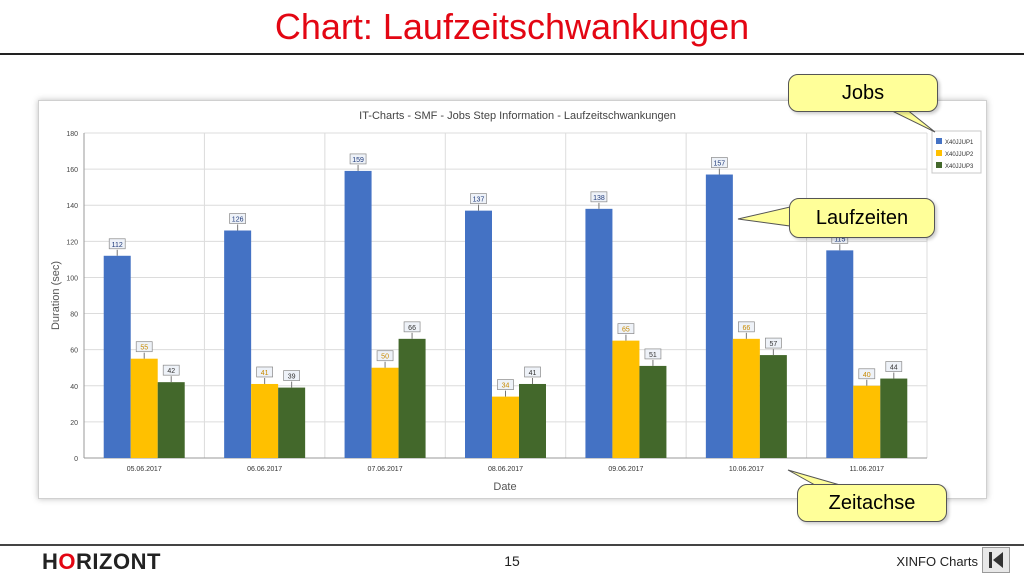 The height and width of the screenshot is (577, 1024). What do you see at coordinates (959, 143) in the screenshot?
I see `legend-entry: X40JJUP1` at bounding box center [959, 143].